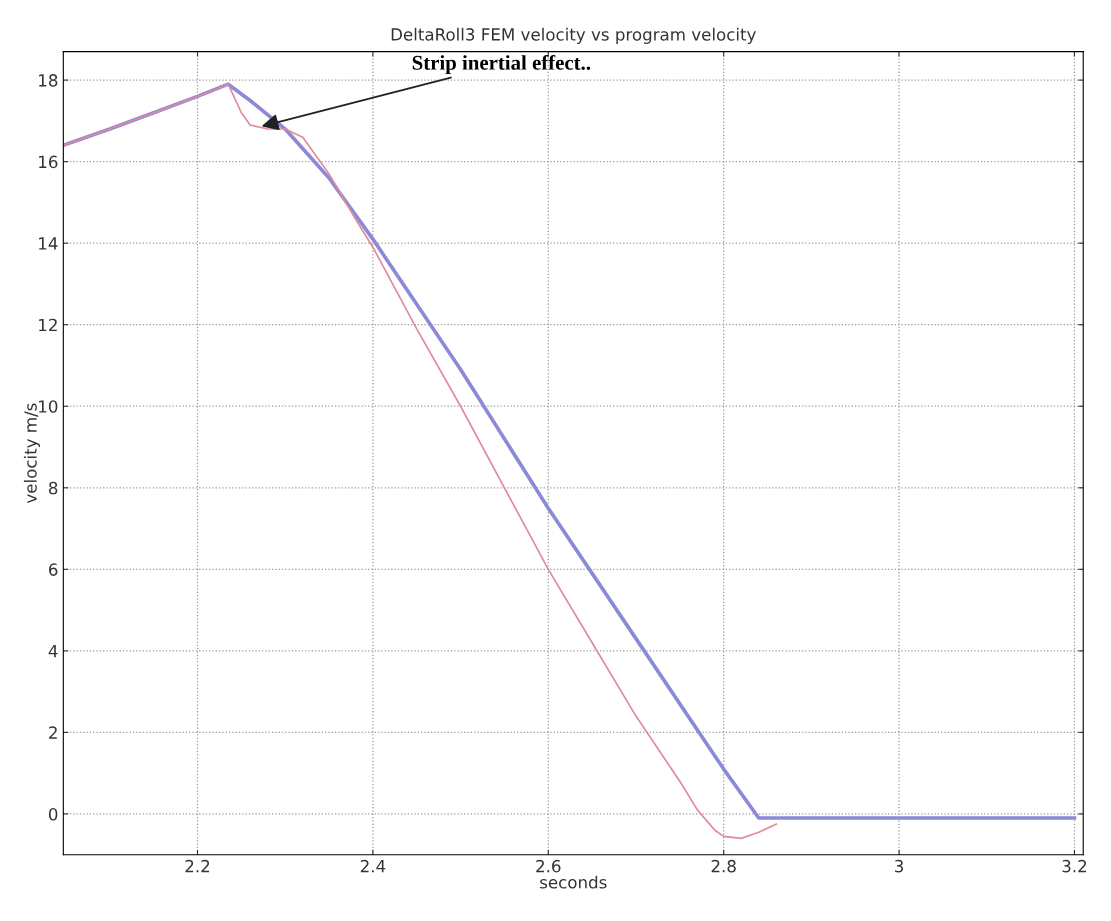 This screenshot has width=1111, height=921. What do you see at coordinates (573, 35) in the screenshot?
I see `chart-title: DeltaRoll3 FEM velocity vs program velocity` at bounding box center [573, 35].